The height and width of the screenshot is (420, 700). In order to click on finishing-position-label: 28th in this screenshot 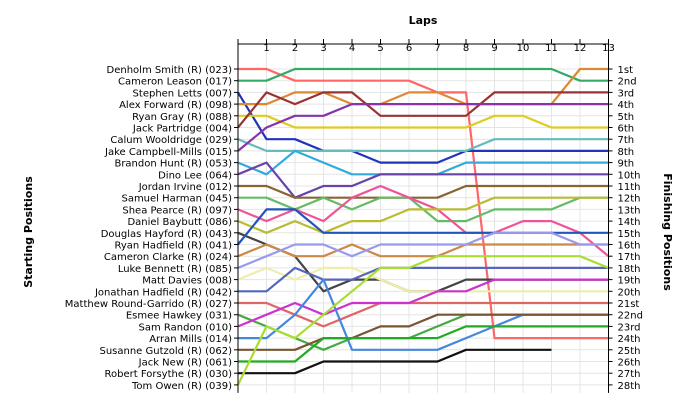, I will do `click(629, 386)`.